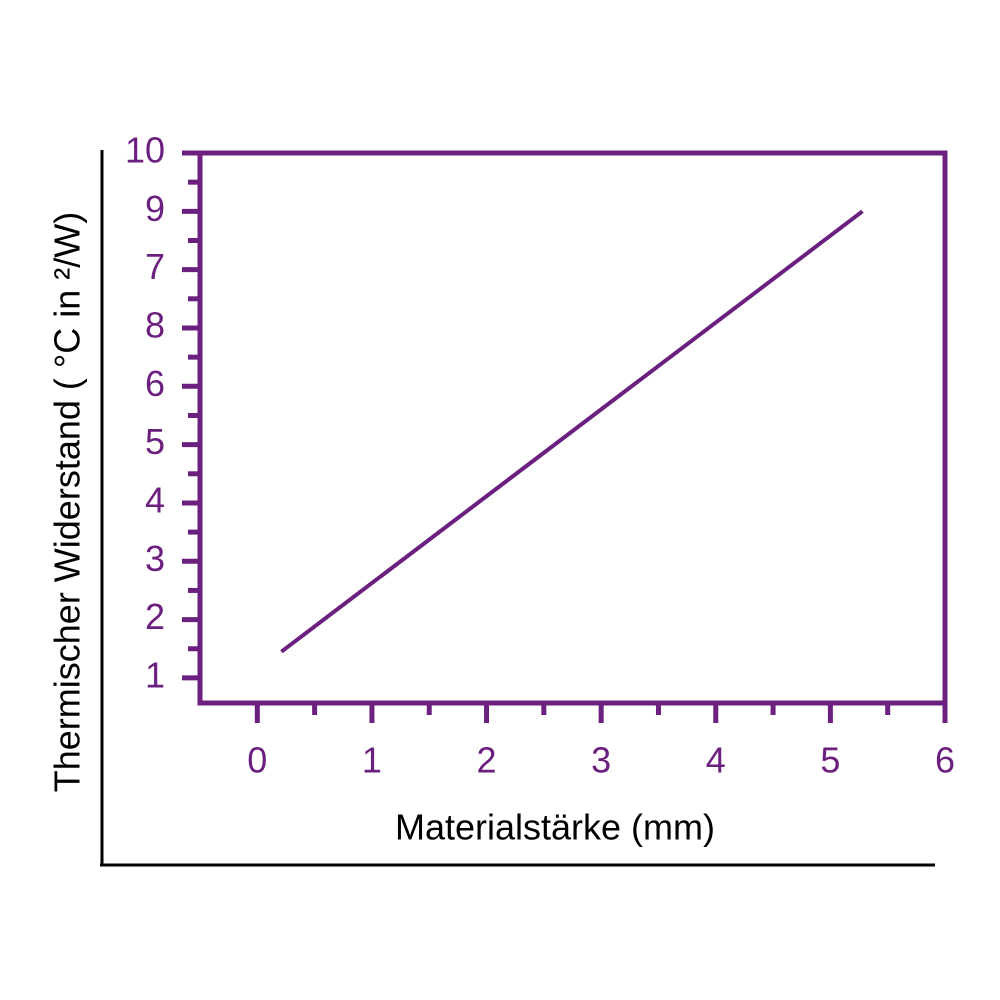 The height and width of the screenshot is (1000, 1000). What do you see at coordinates (155, 383) in the screenshot?
I see `y-tick-label: 6` at bounding box center [155, 383].